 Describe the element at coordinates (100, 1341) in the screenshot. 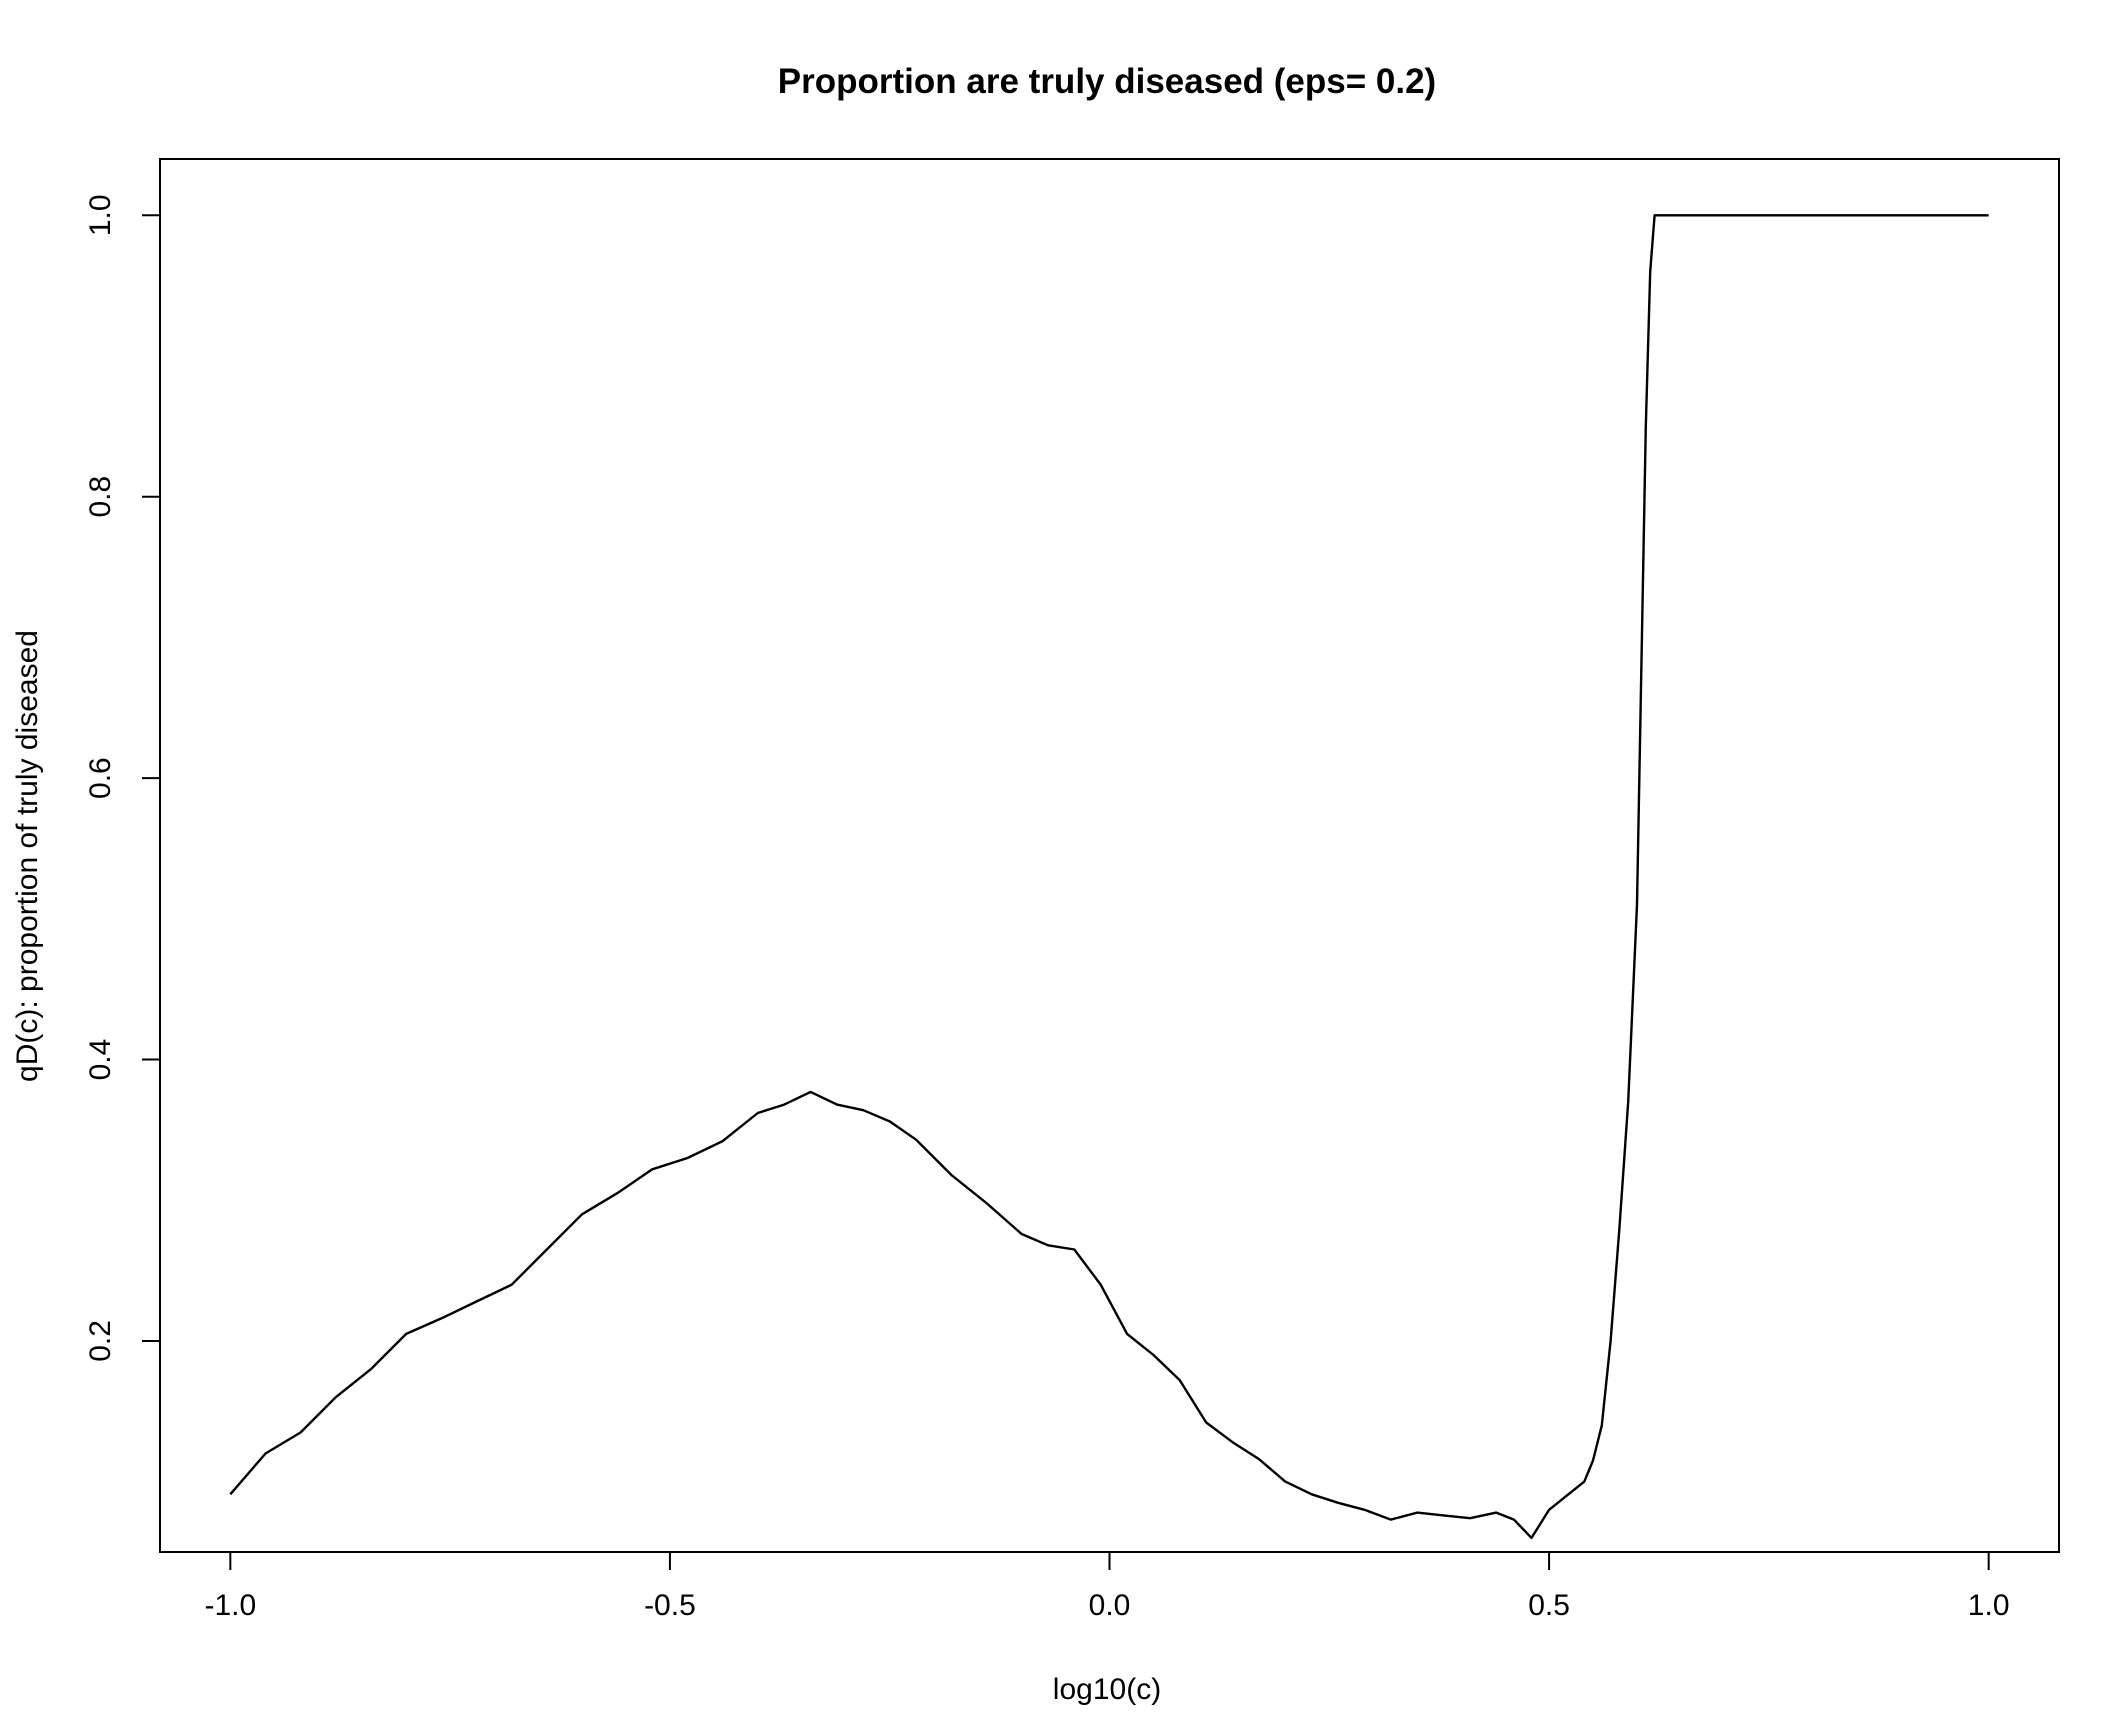

I see `y-tick-label: 0.2` at that location.